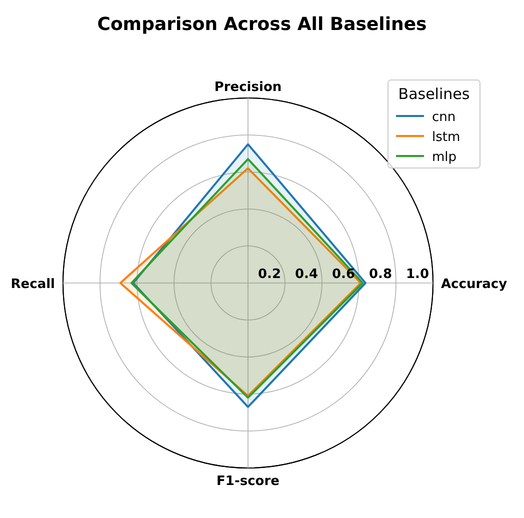 The width and height of the screenshot is (524, 518). I want to click on spoke-label: Recall, so click(32, 284).